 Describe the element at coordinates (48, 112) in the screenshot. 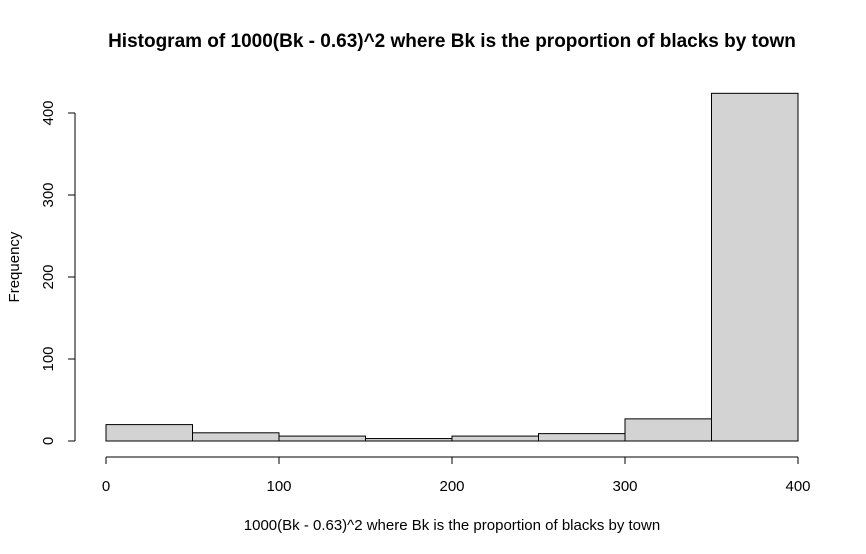

I see `y-tick-label: 400` at that location.